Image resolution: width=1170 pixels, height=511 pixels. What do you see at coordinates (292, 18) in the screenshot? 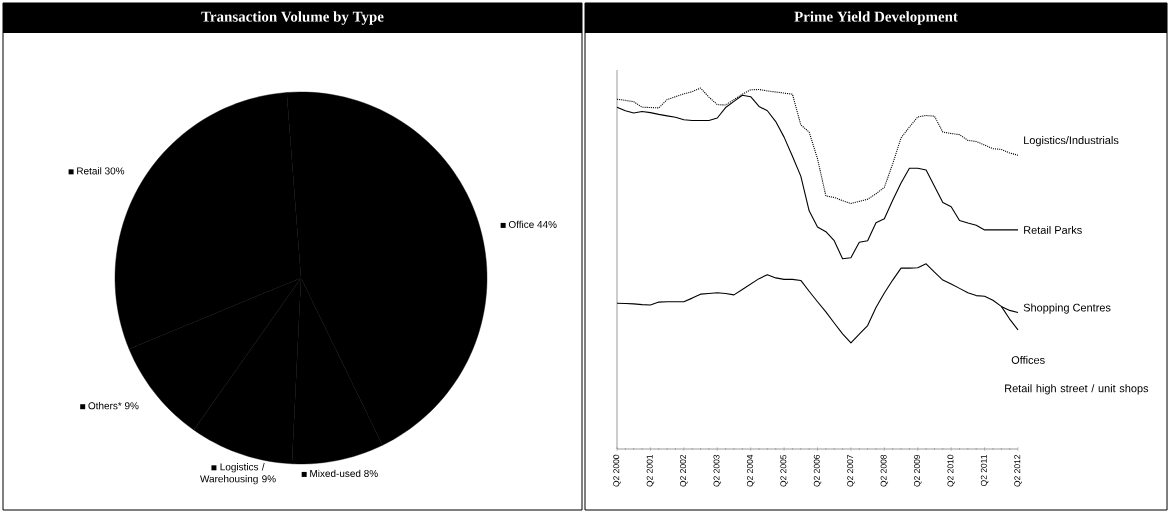
I see `chart-title: Transaction Volume by Type` at bounding box center [292, 18].